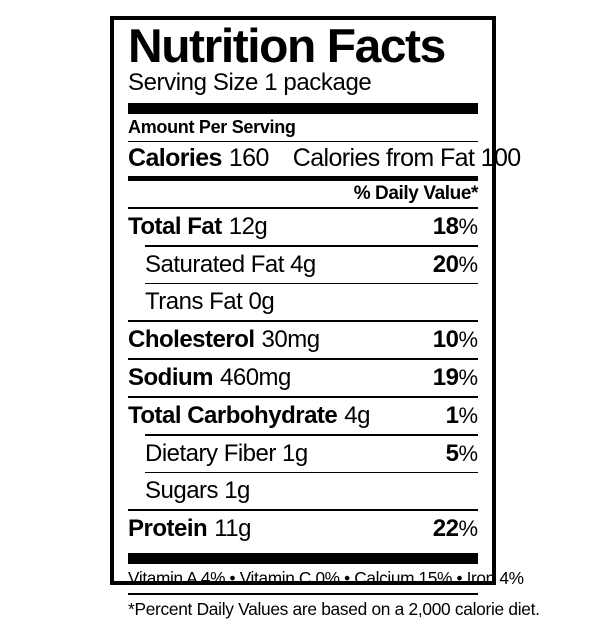 Image resolution: width=600 pixels, height=620 pixels. What do you see at coordinates (303, 559) in the screenshot?
I see `divider-thick-bottom` at bounding box center [303, 559].